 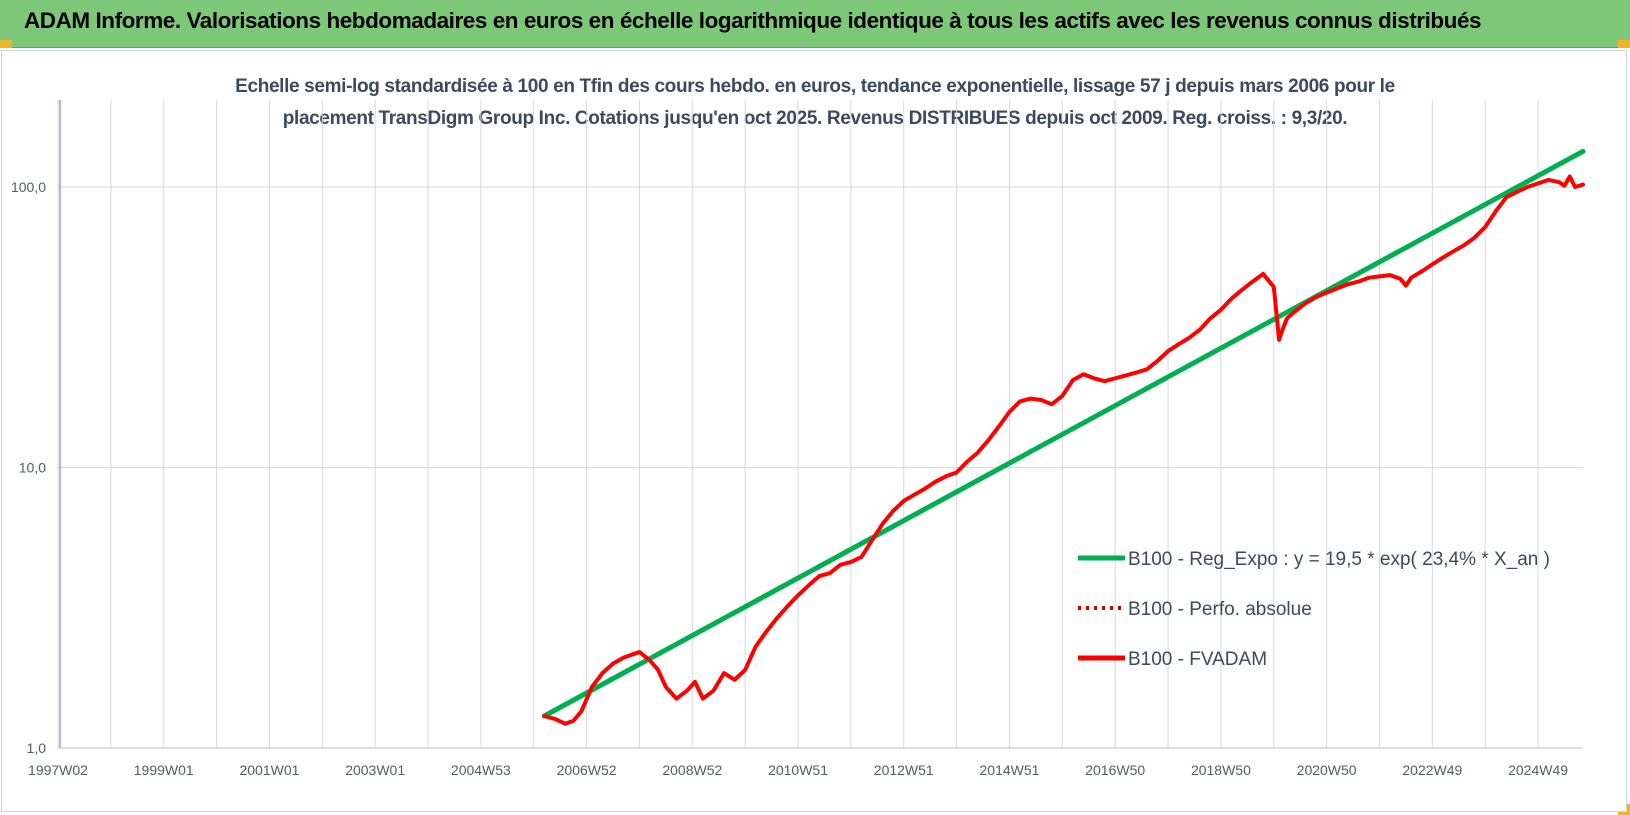 What do you see at coordinates (269, 770) in the screenshot?
I see `x-tick-label: 2001W01` at bounding box center [269, 770].